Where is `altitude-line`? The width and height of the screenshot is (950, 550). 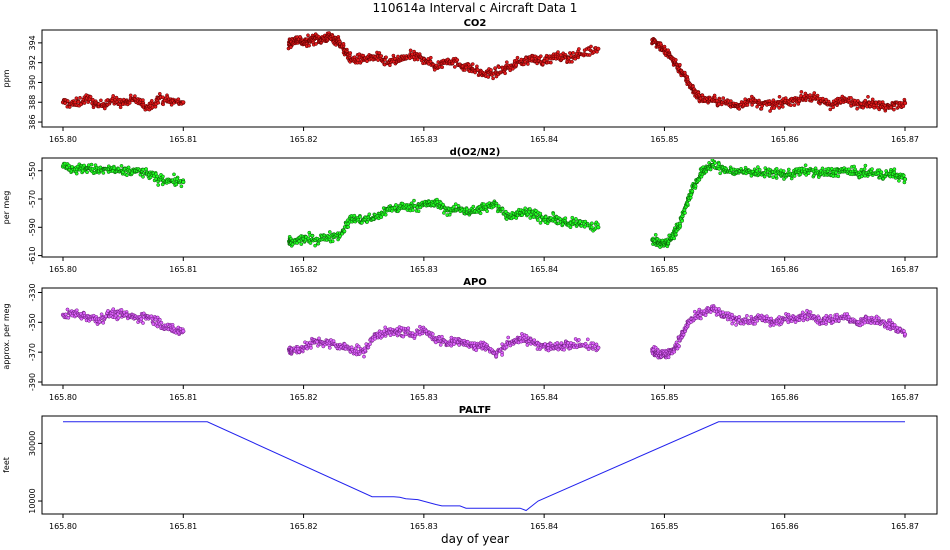 altitude-line is located at coordinates (484, 466).